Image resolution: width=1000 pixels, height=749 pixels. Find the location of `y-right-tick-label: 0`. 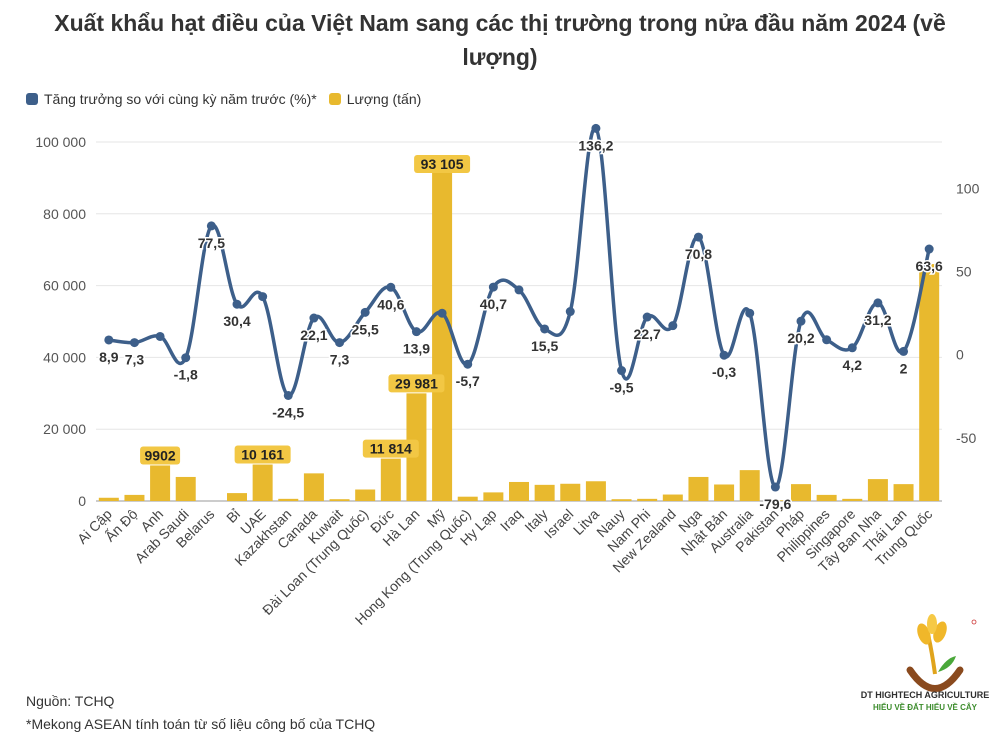

y-right-tick-label: 0 is located at coordinates (960, 355).